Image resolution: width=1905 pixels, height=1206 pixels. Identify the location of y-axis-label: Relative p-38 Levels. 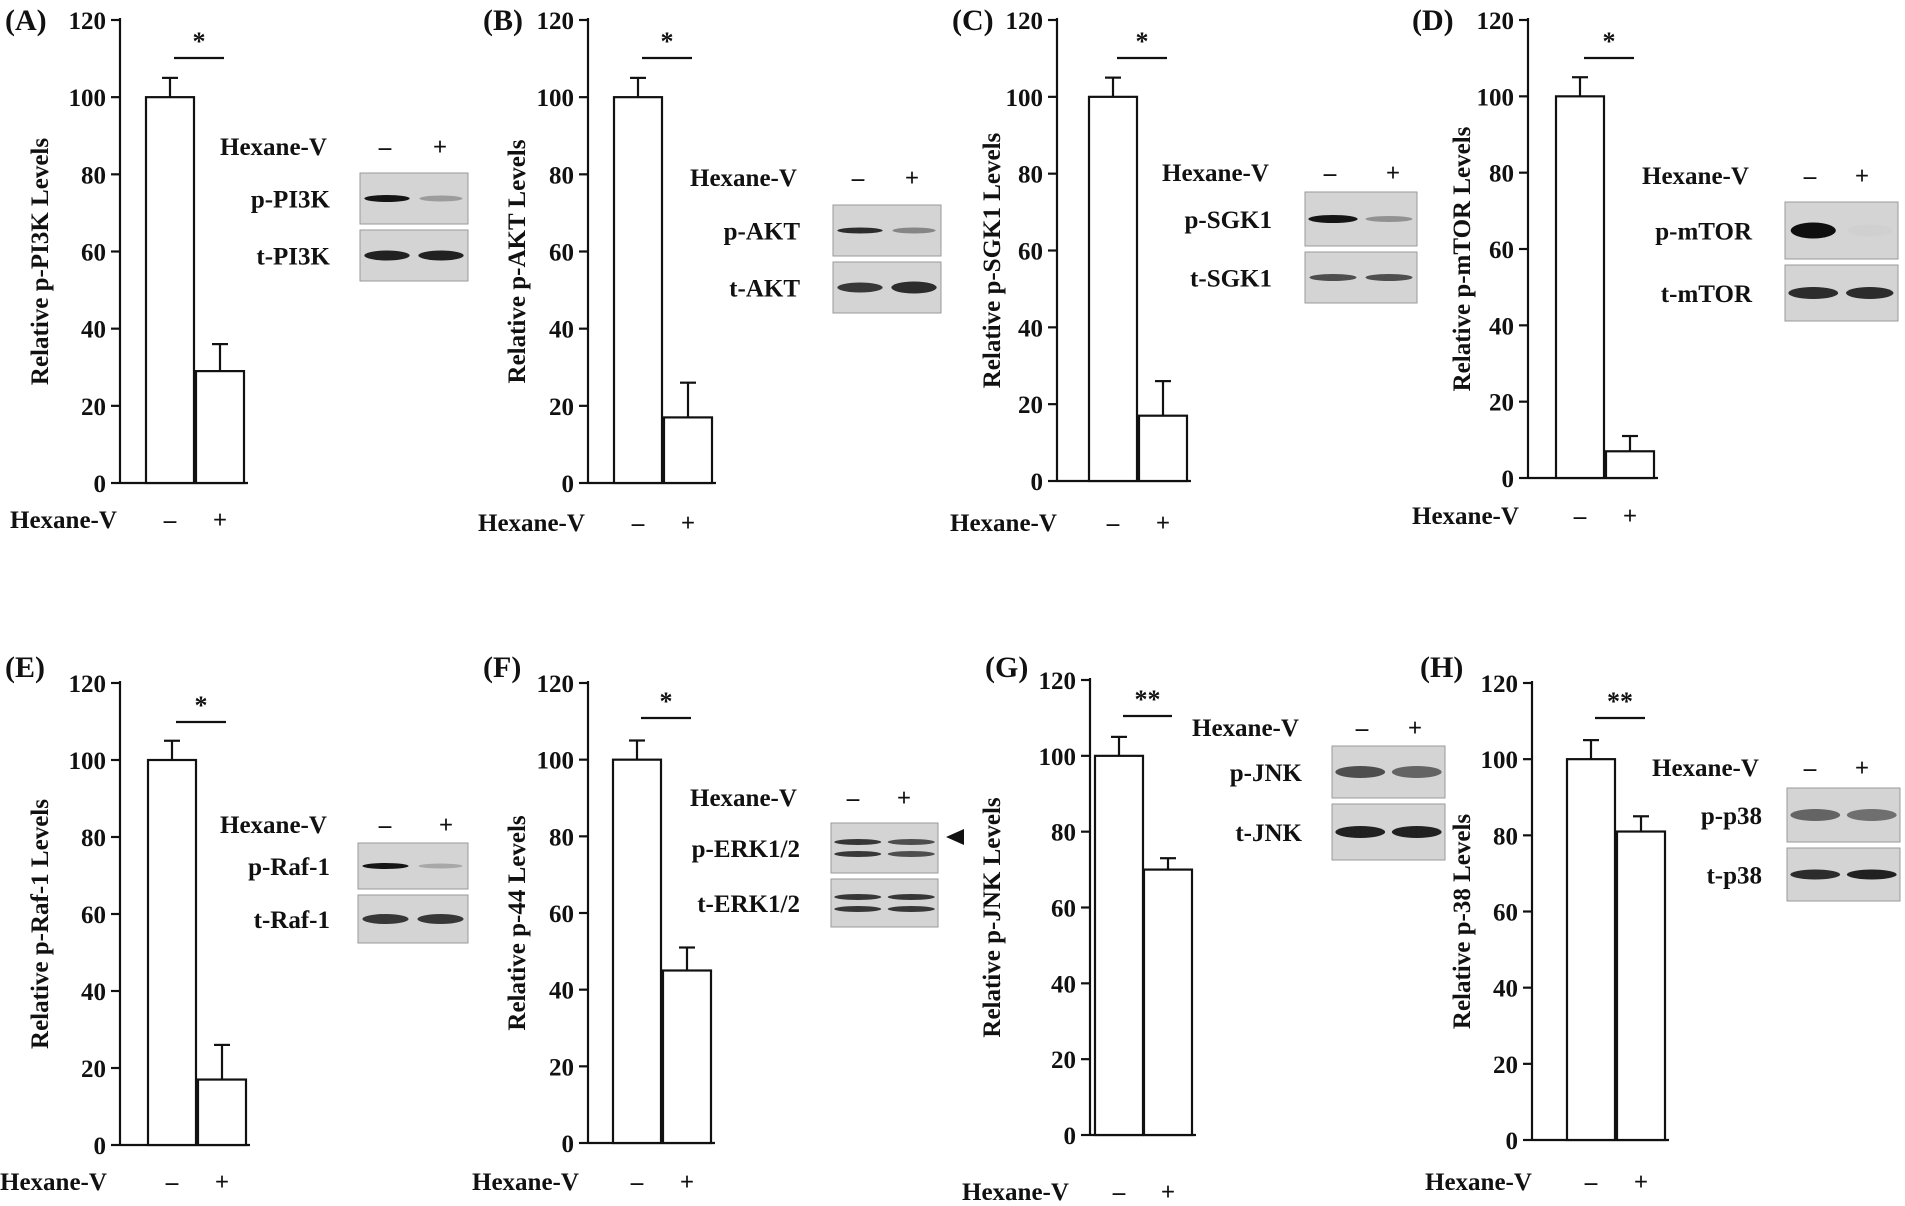
(1462, 922).